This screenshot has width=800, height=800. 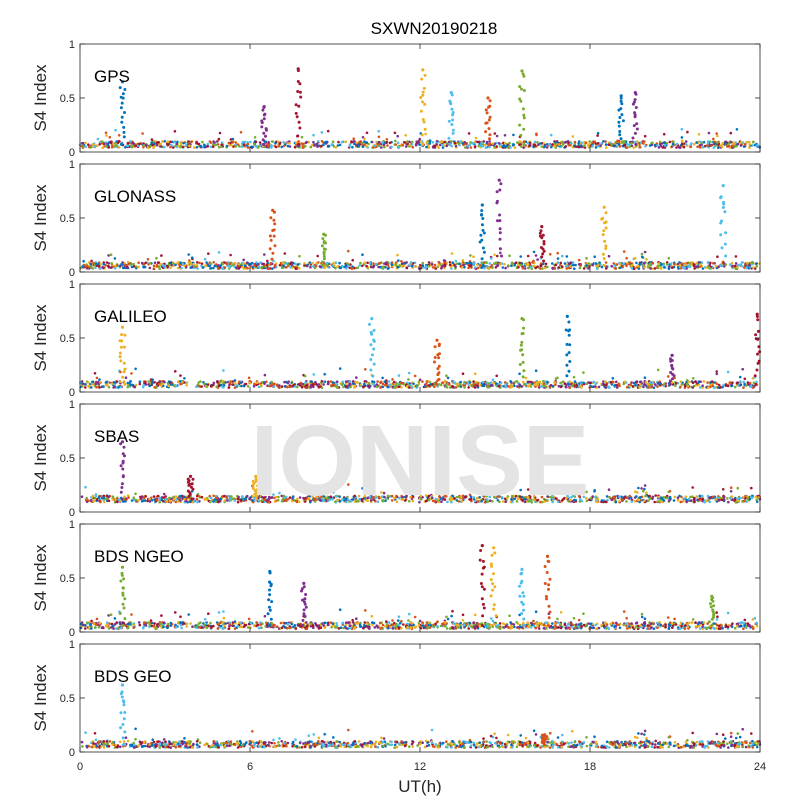 I want to click on y-tick-label: 1, so click(x=72, y=45).